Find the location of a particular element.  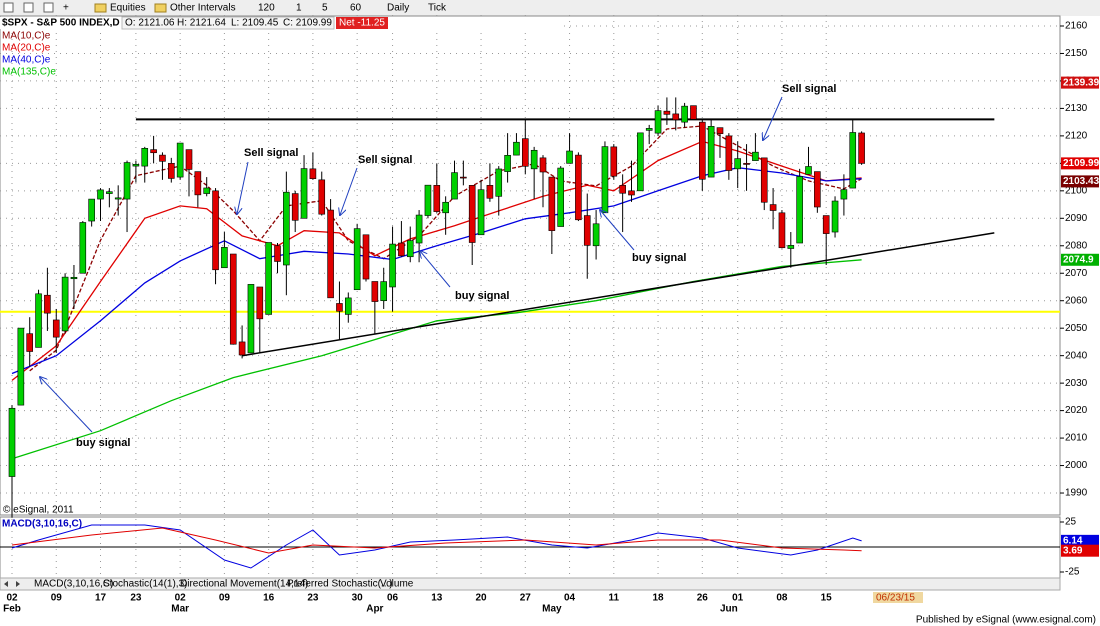

price-tag-label: 2109.99 is located at coordinates (1081, 163).